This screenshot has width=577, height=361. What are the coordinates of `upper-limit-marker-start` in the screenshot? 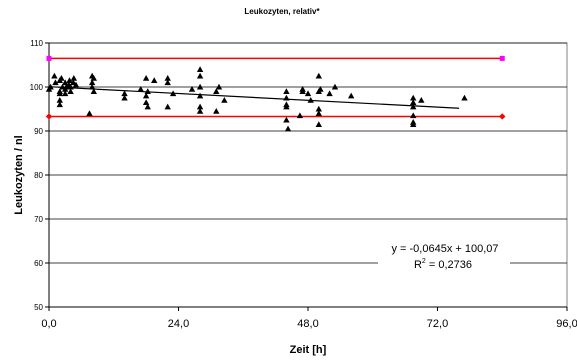 It's located at (49, 58).